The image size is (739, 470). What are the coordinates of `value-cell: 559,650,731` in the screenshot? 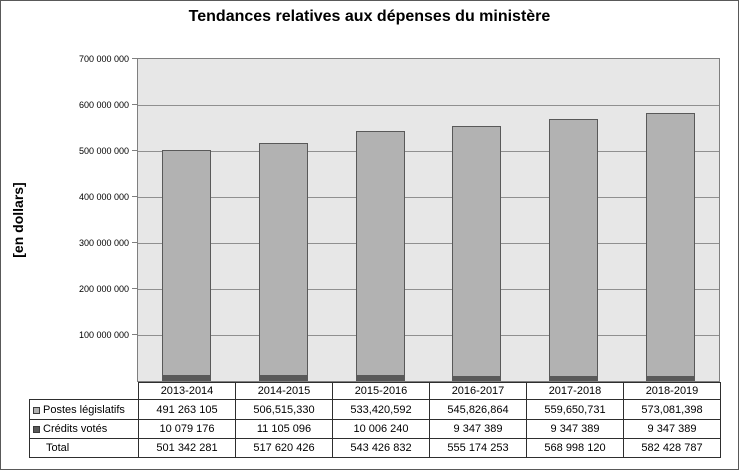 It's located at (575, 409).